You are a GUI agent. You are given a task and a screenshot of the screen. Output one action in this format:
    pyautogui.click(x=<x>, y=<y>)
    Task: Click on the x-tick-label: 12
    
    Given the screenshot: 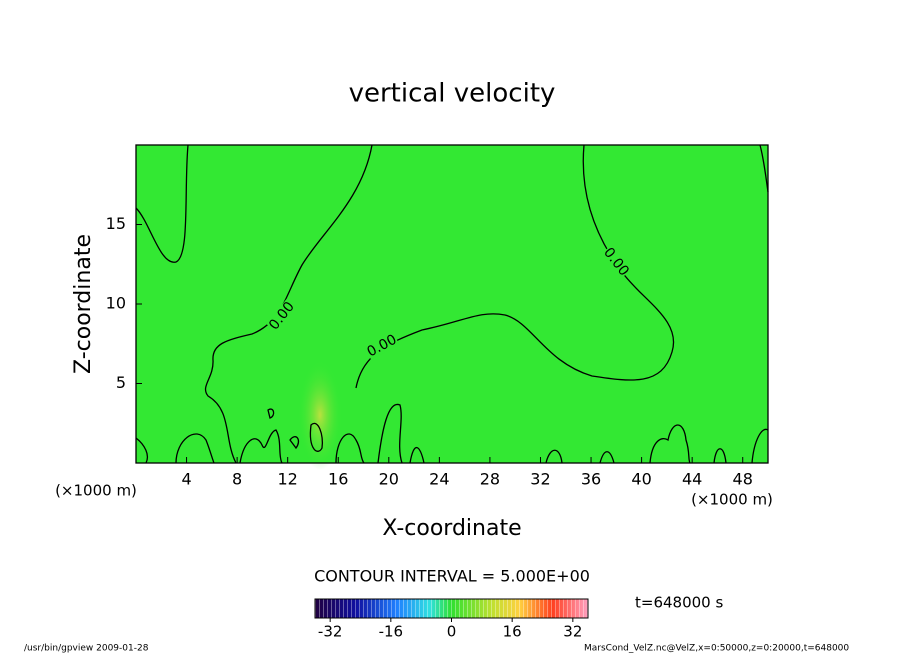 What is the action you would take?
    pyautogui.click(x=288, y=479)
    